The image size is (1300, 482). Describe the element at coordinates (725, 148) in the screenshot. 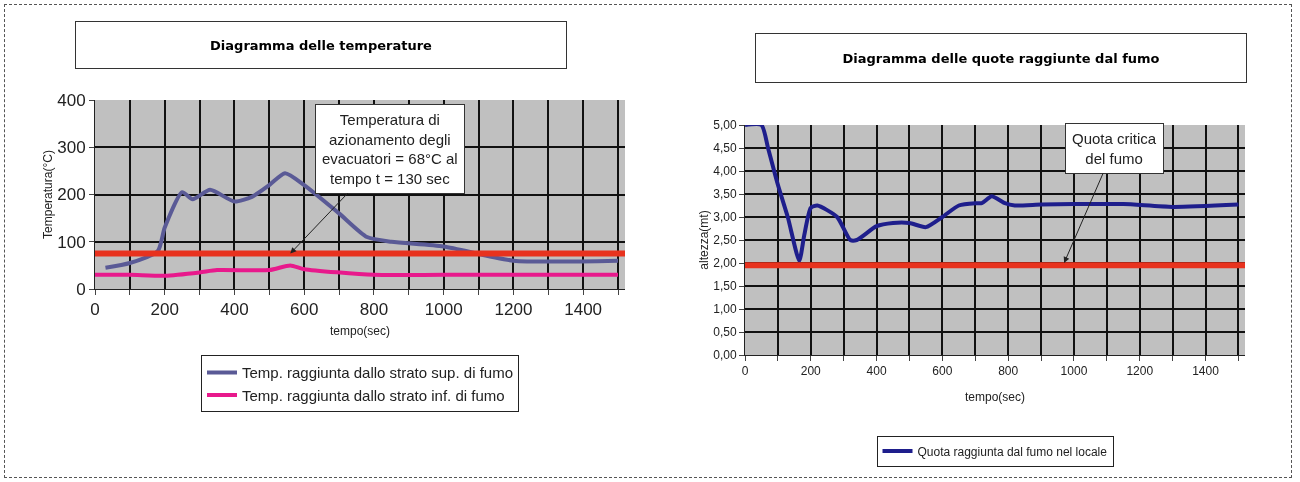

I see `y-tick-label: 4,50` at that location.